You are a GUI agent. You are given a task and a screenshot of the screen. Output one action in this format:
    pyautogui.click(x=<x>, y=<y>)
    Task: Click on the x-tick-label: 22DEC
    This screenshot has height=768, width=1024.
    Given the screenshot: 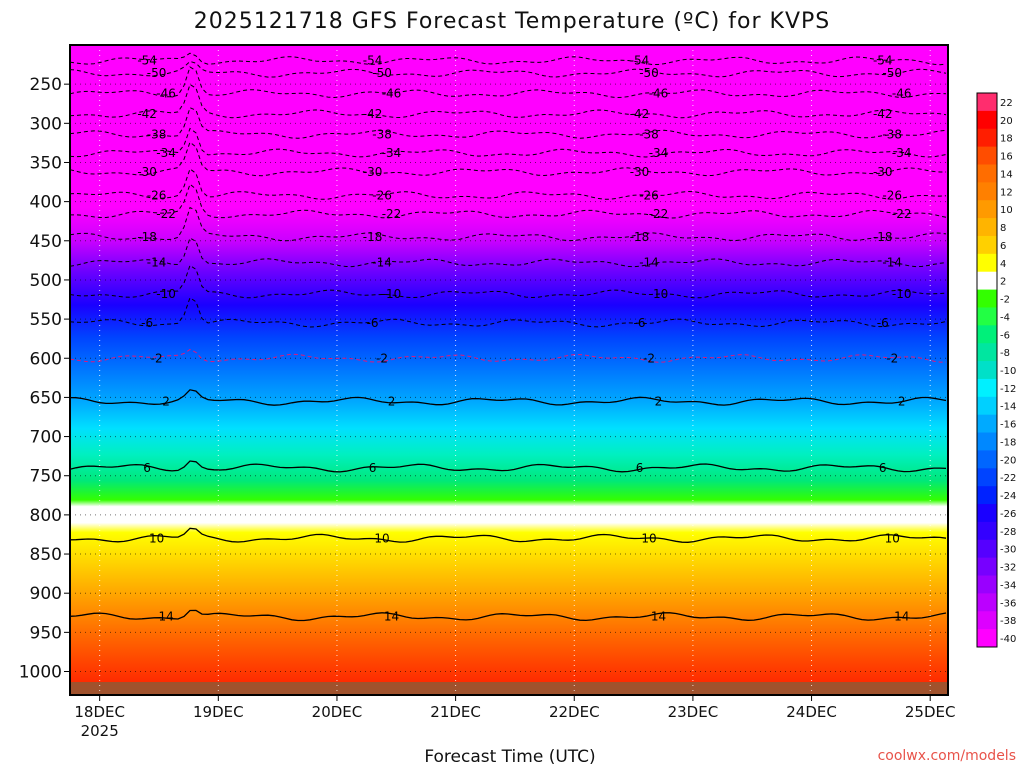 What is the action you would take?
    pyautogui.click(x=574, y=712)
    